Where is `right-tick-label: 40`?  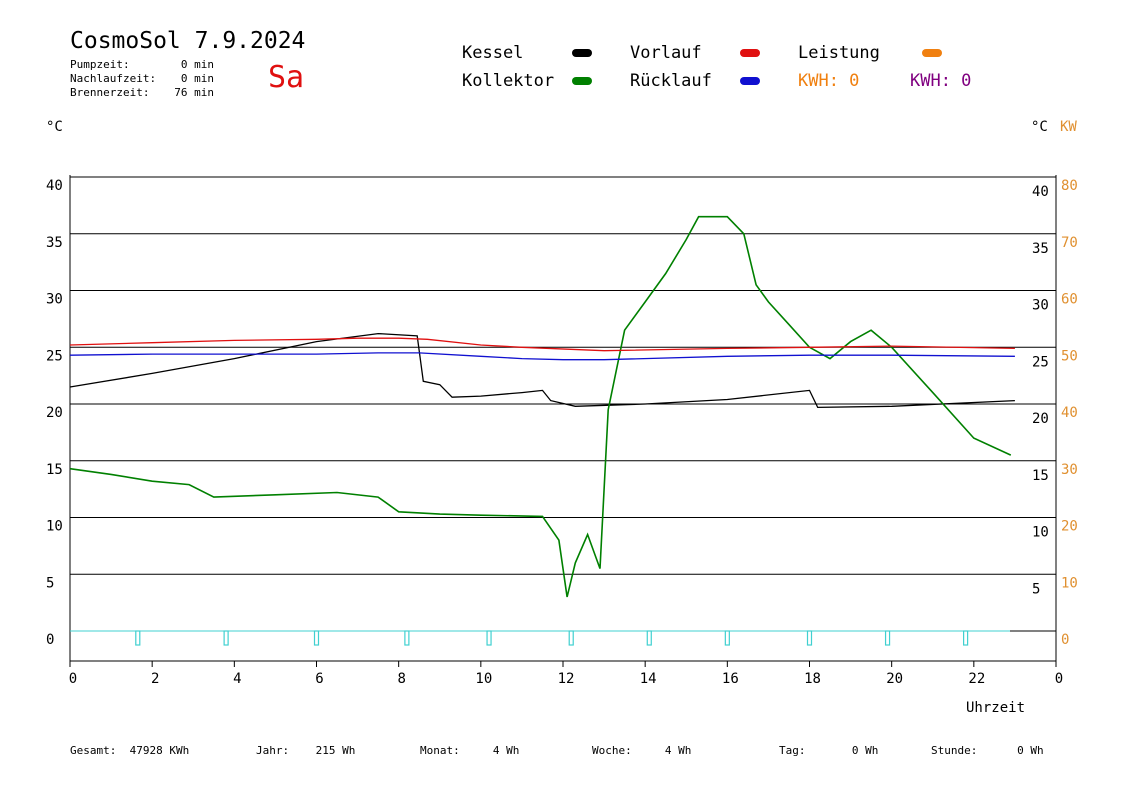 right-tick-label: 40 is located at coordinates (1040, 192).